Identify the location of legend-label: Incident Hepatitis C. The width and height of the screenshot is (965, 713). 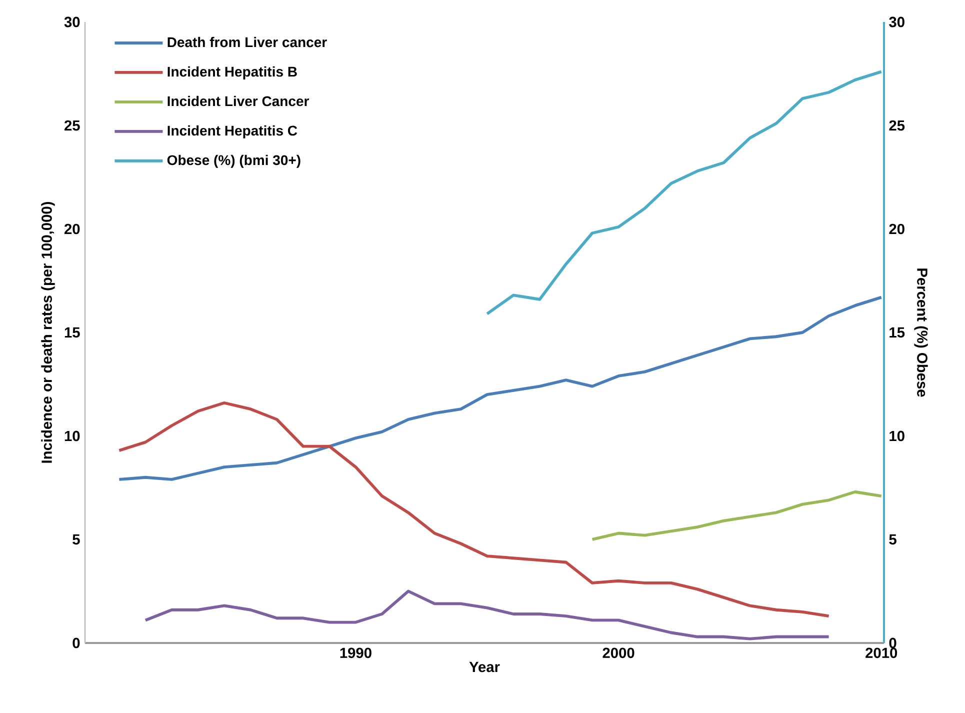
(233, 131).